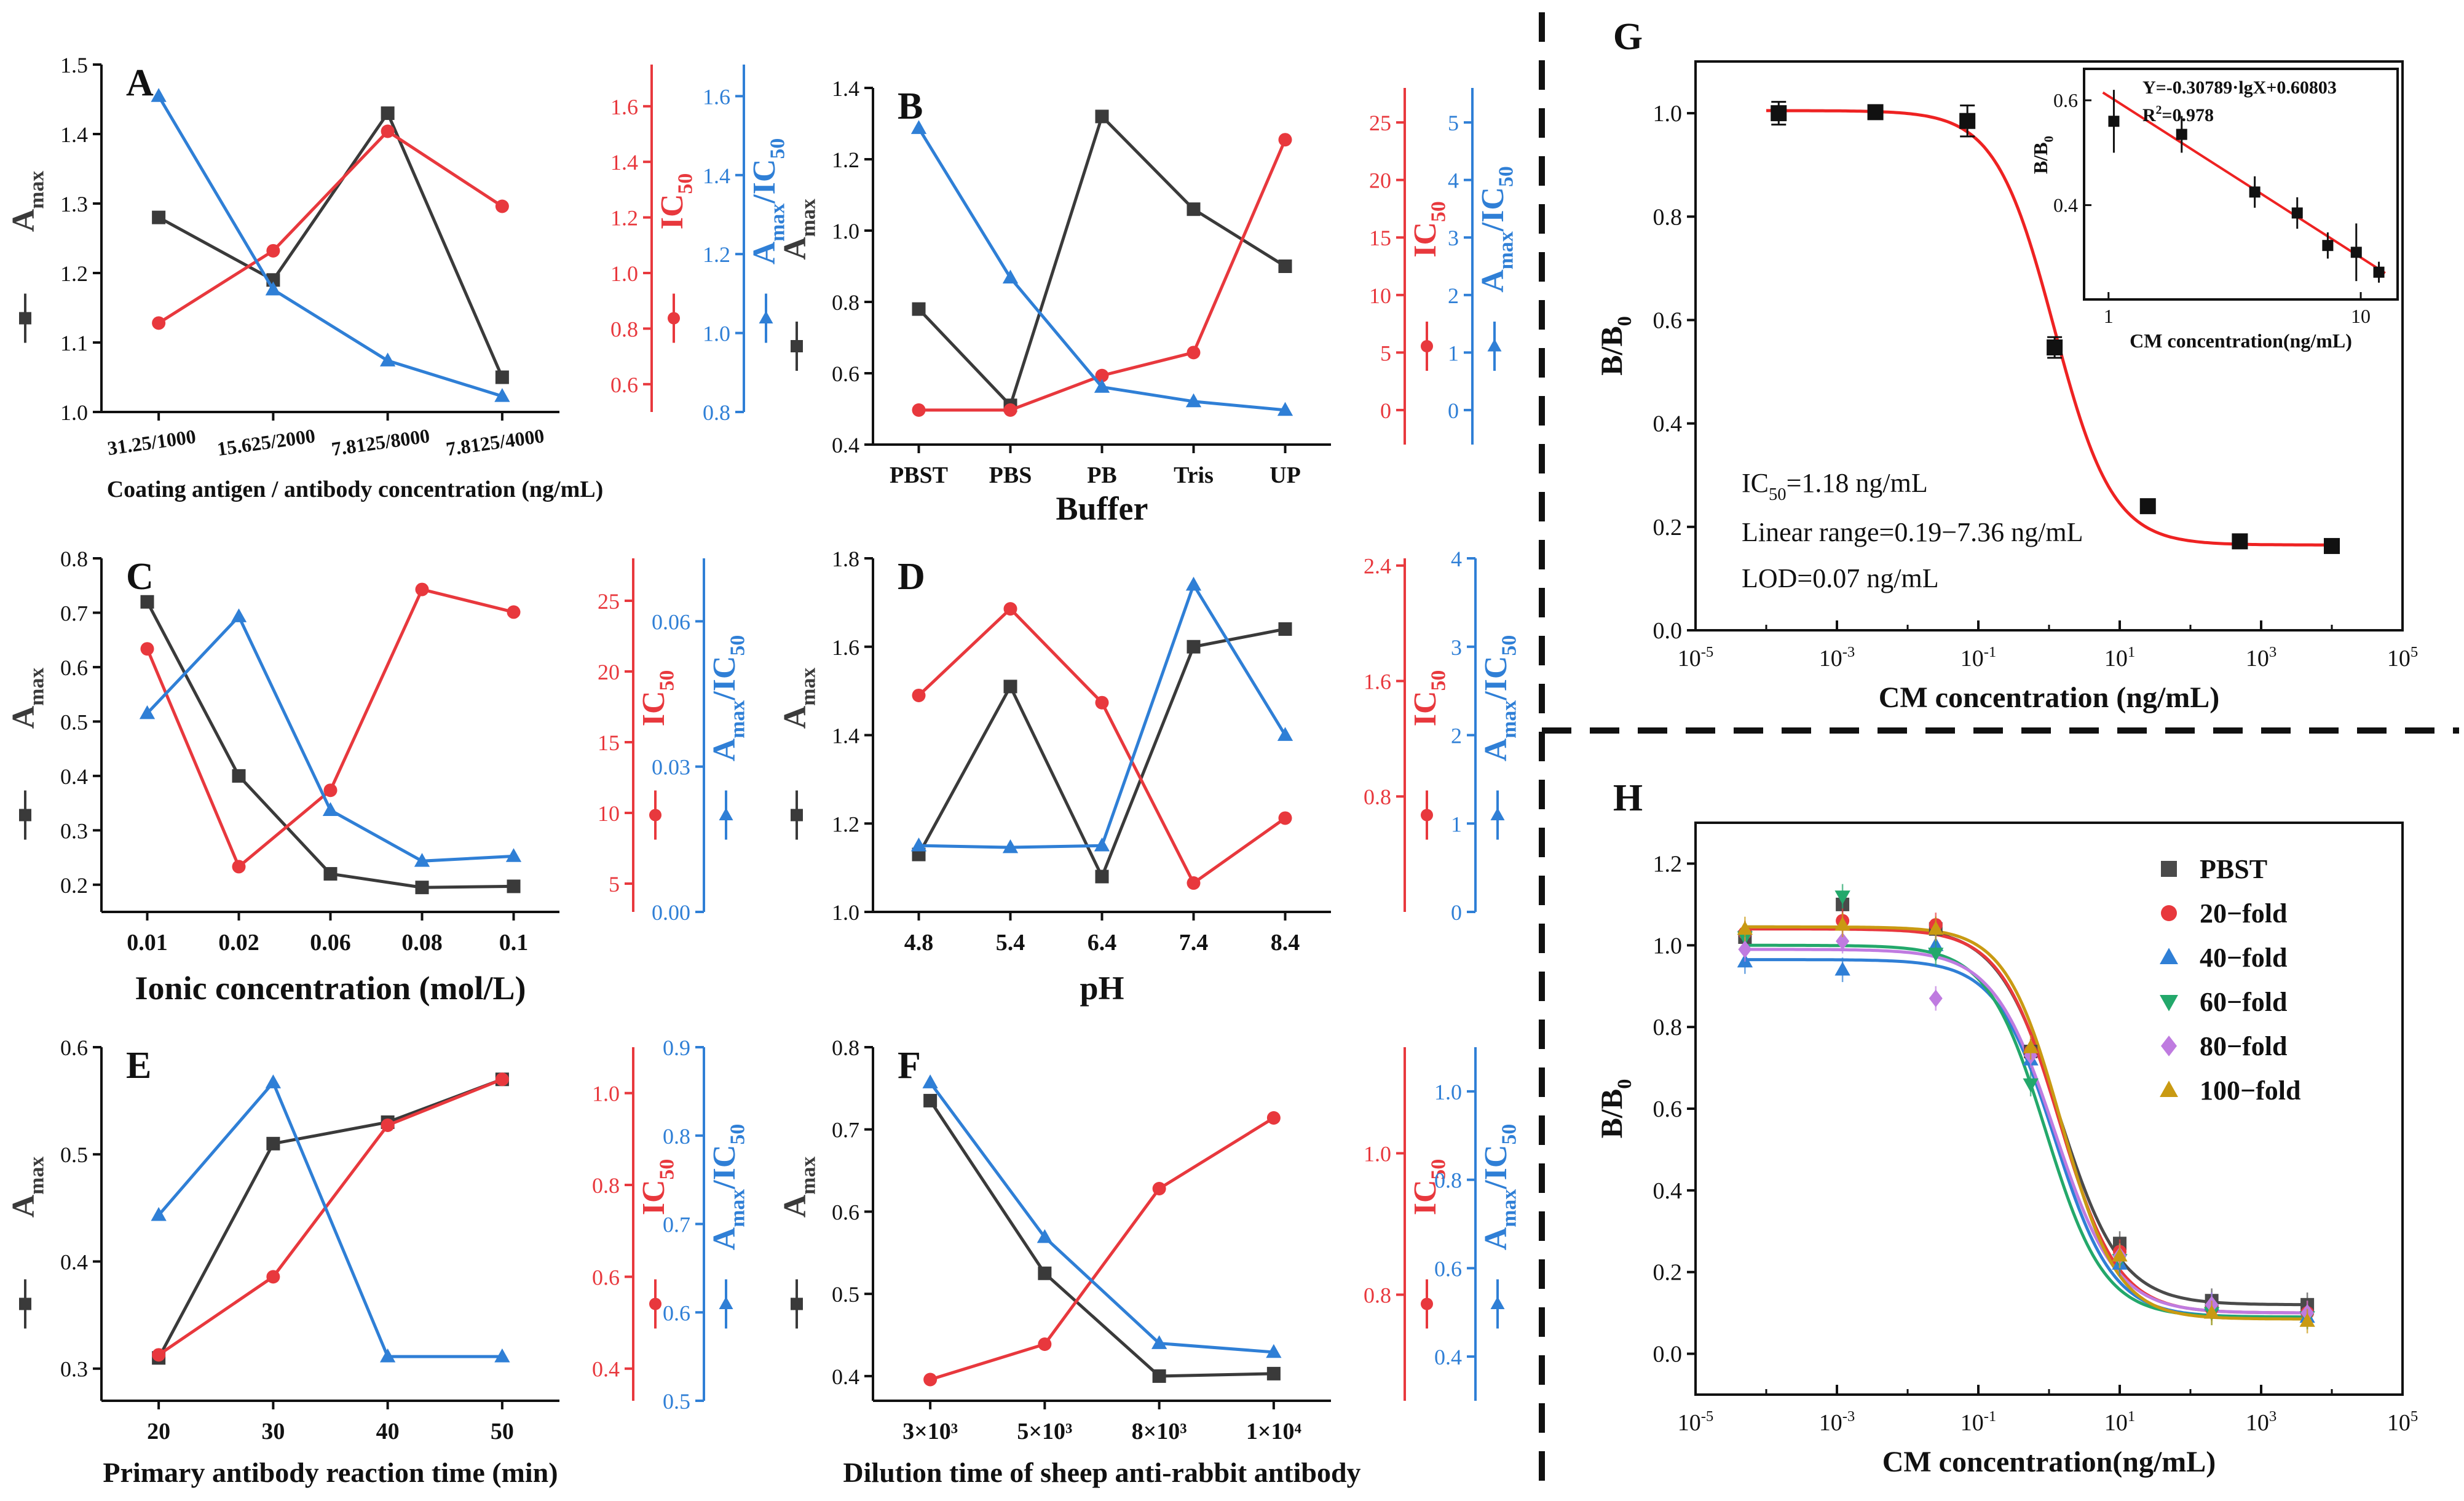  I want to click on y-tick-label: 20, so click(1380, 181).